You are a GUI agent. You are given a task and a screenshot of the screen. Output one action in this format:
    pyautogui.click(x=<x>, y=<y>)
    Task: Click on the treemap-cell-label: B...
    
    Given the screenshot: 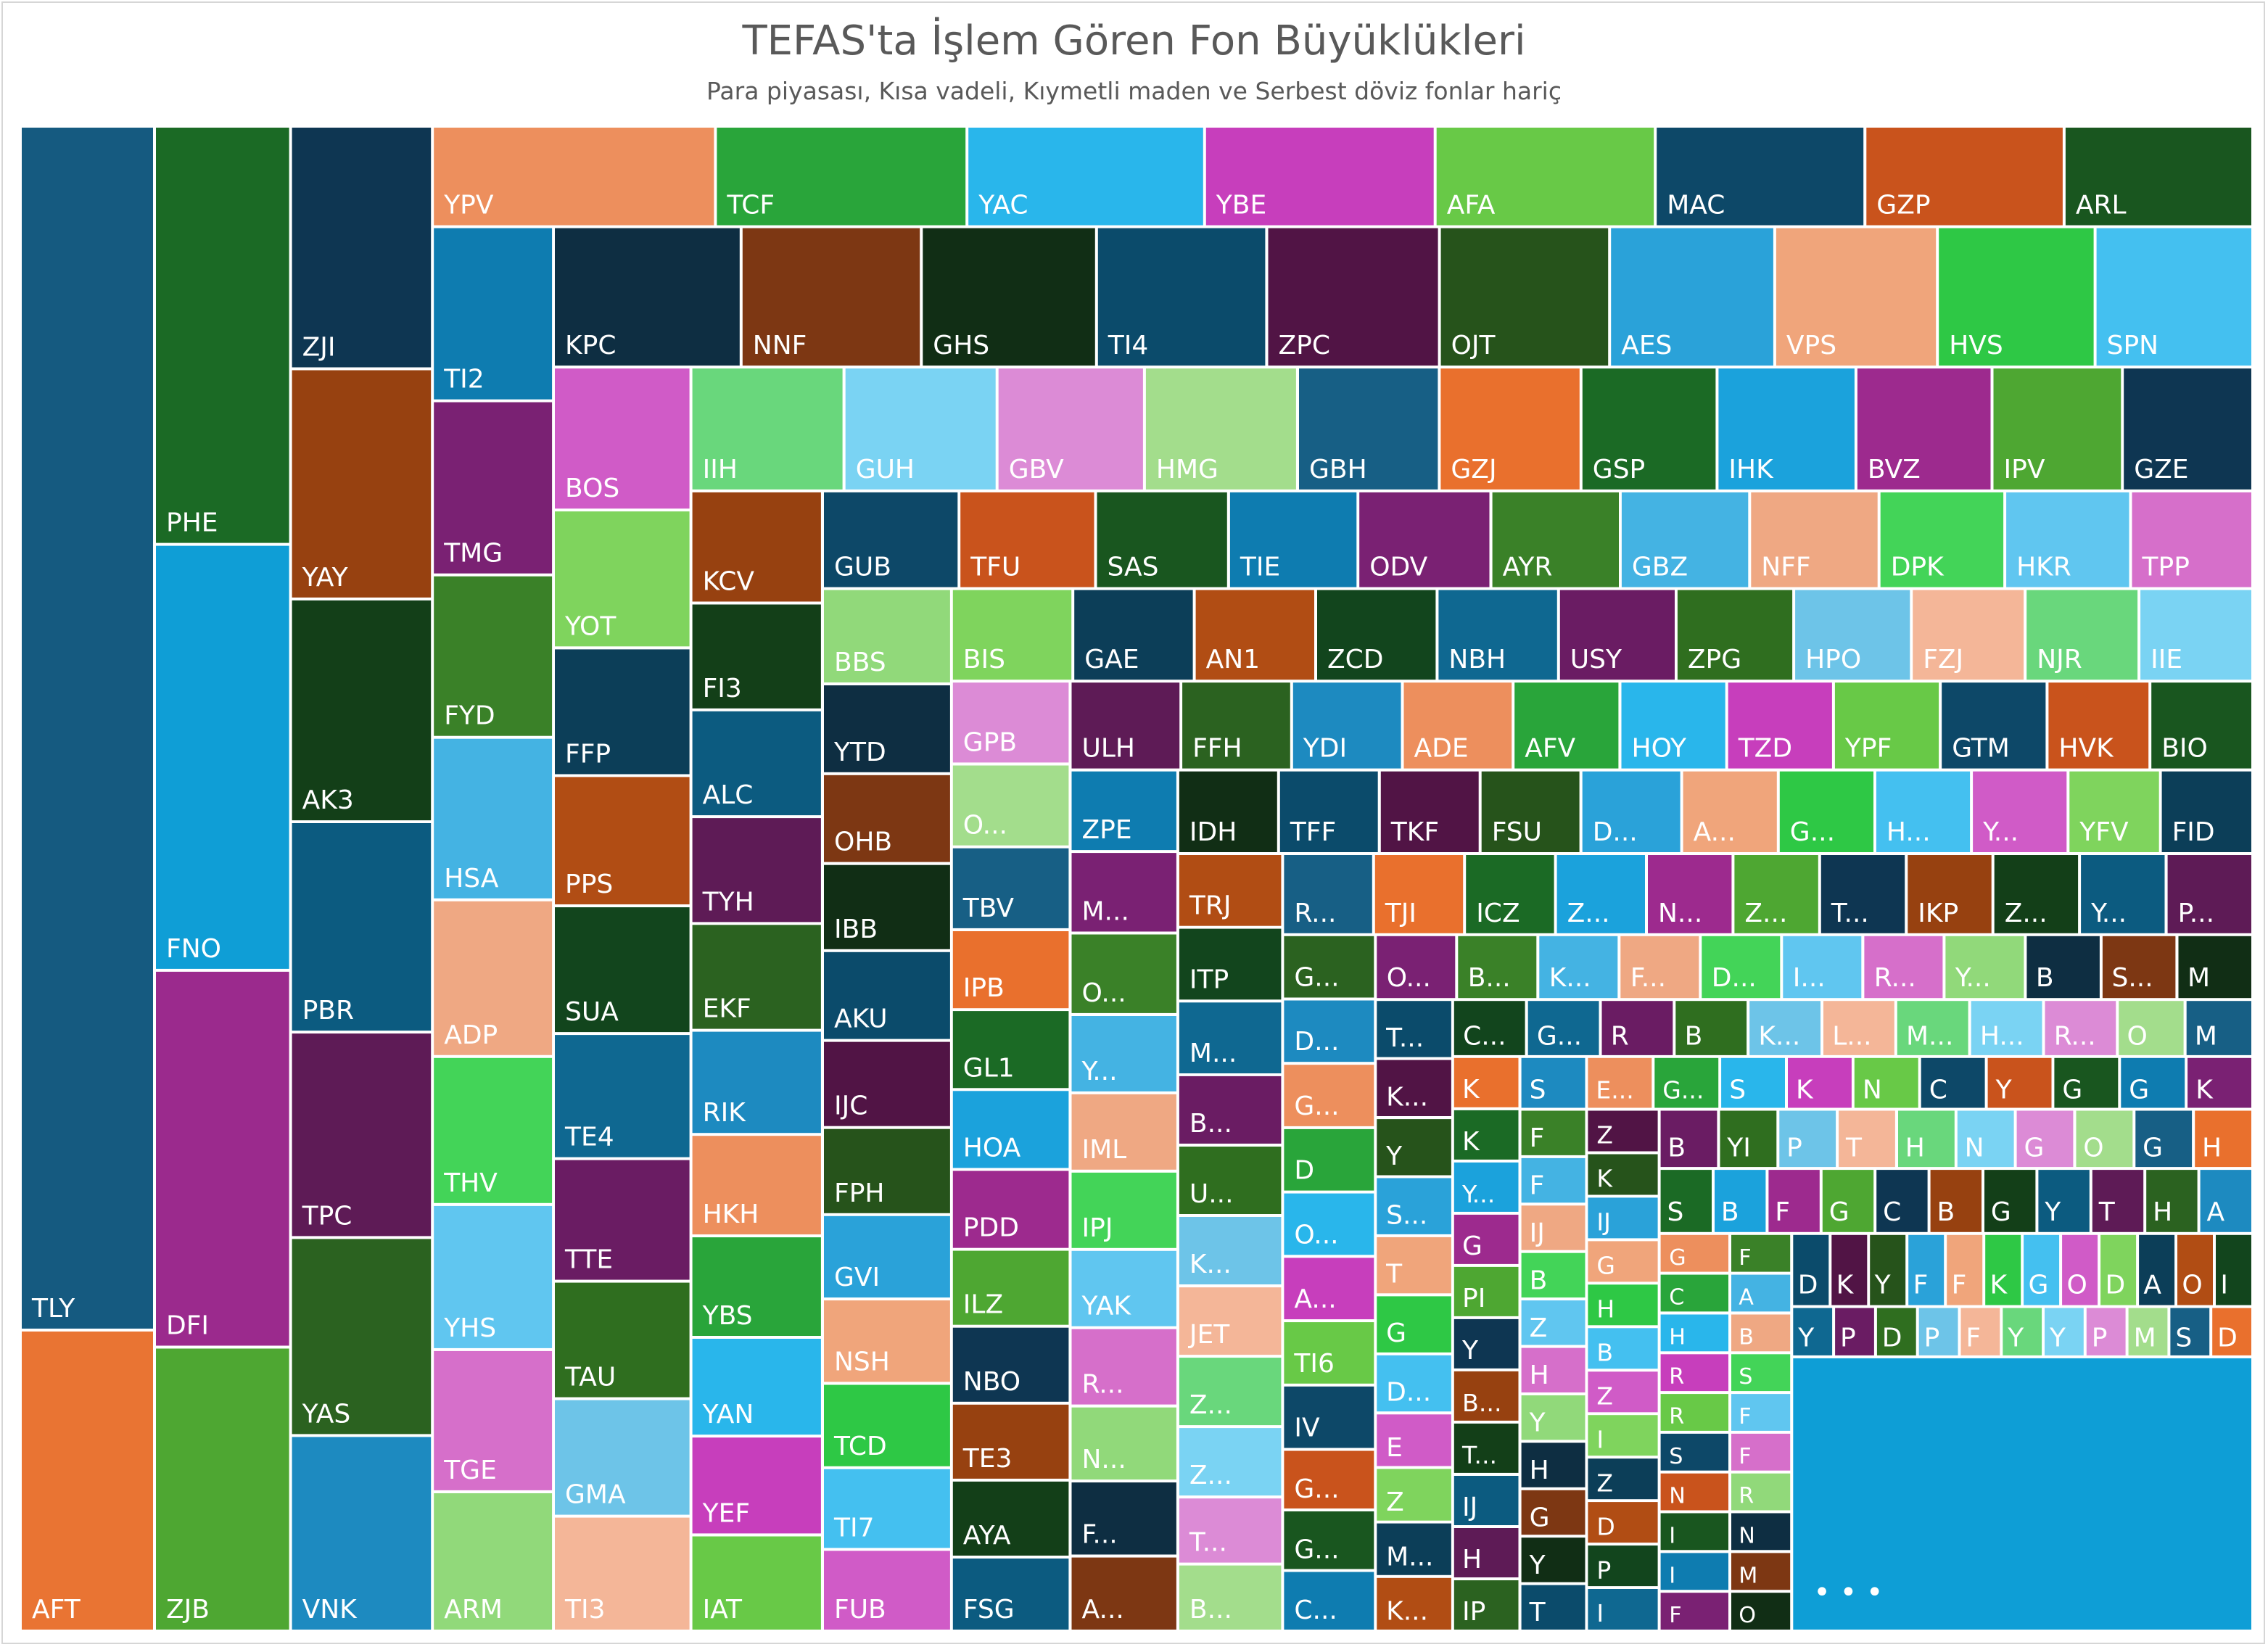 What is the action you would take?
    pyautogui.click(x=1489, y=978)
    